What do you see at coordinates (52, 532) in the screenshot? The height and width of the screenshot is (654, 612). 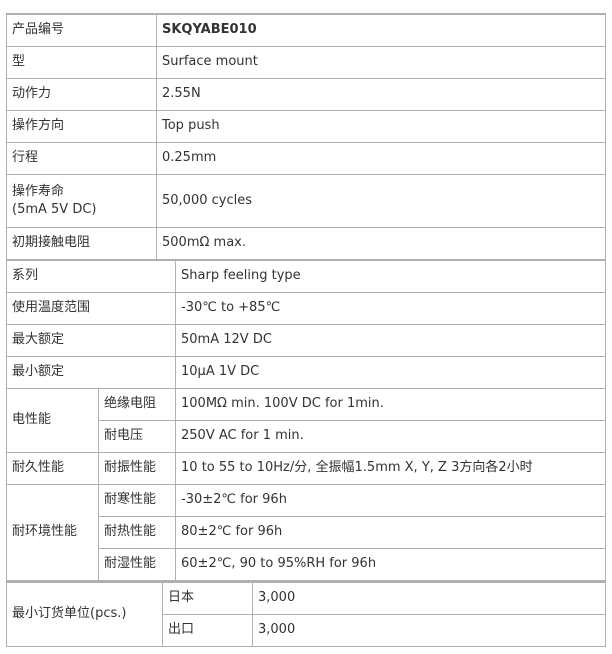 I see `group-label: 耐环境性能` at bounding box center [52, 532].